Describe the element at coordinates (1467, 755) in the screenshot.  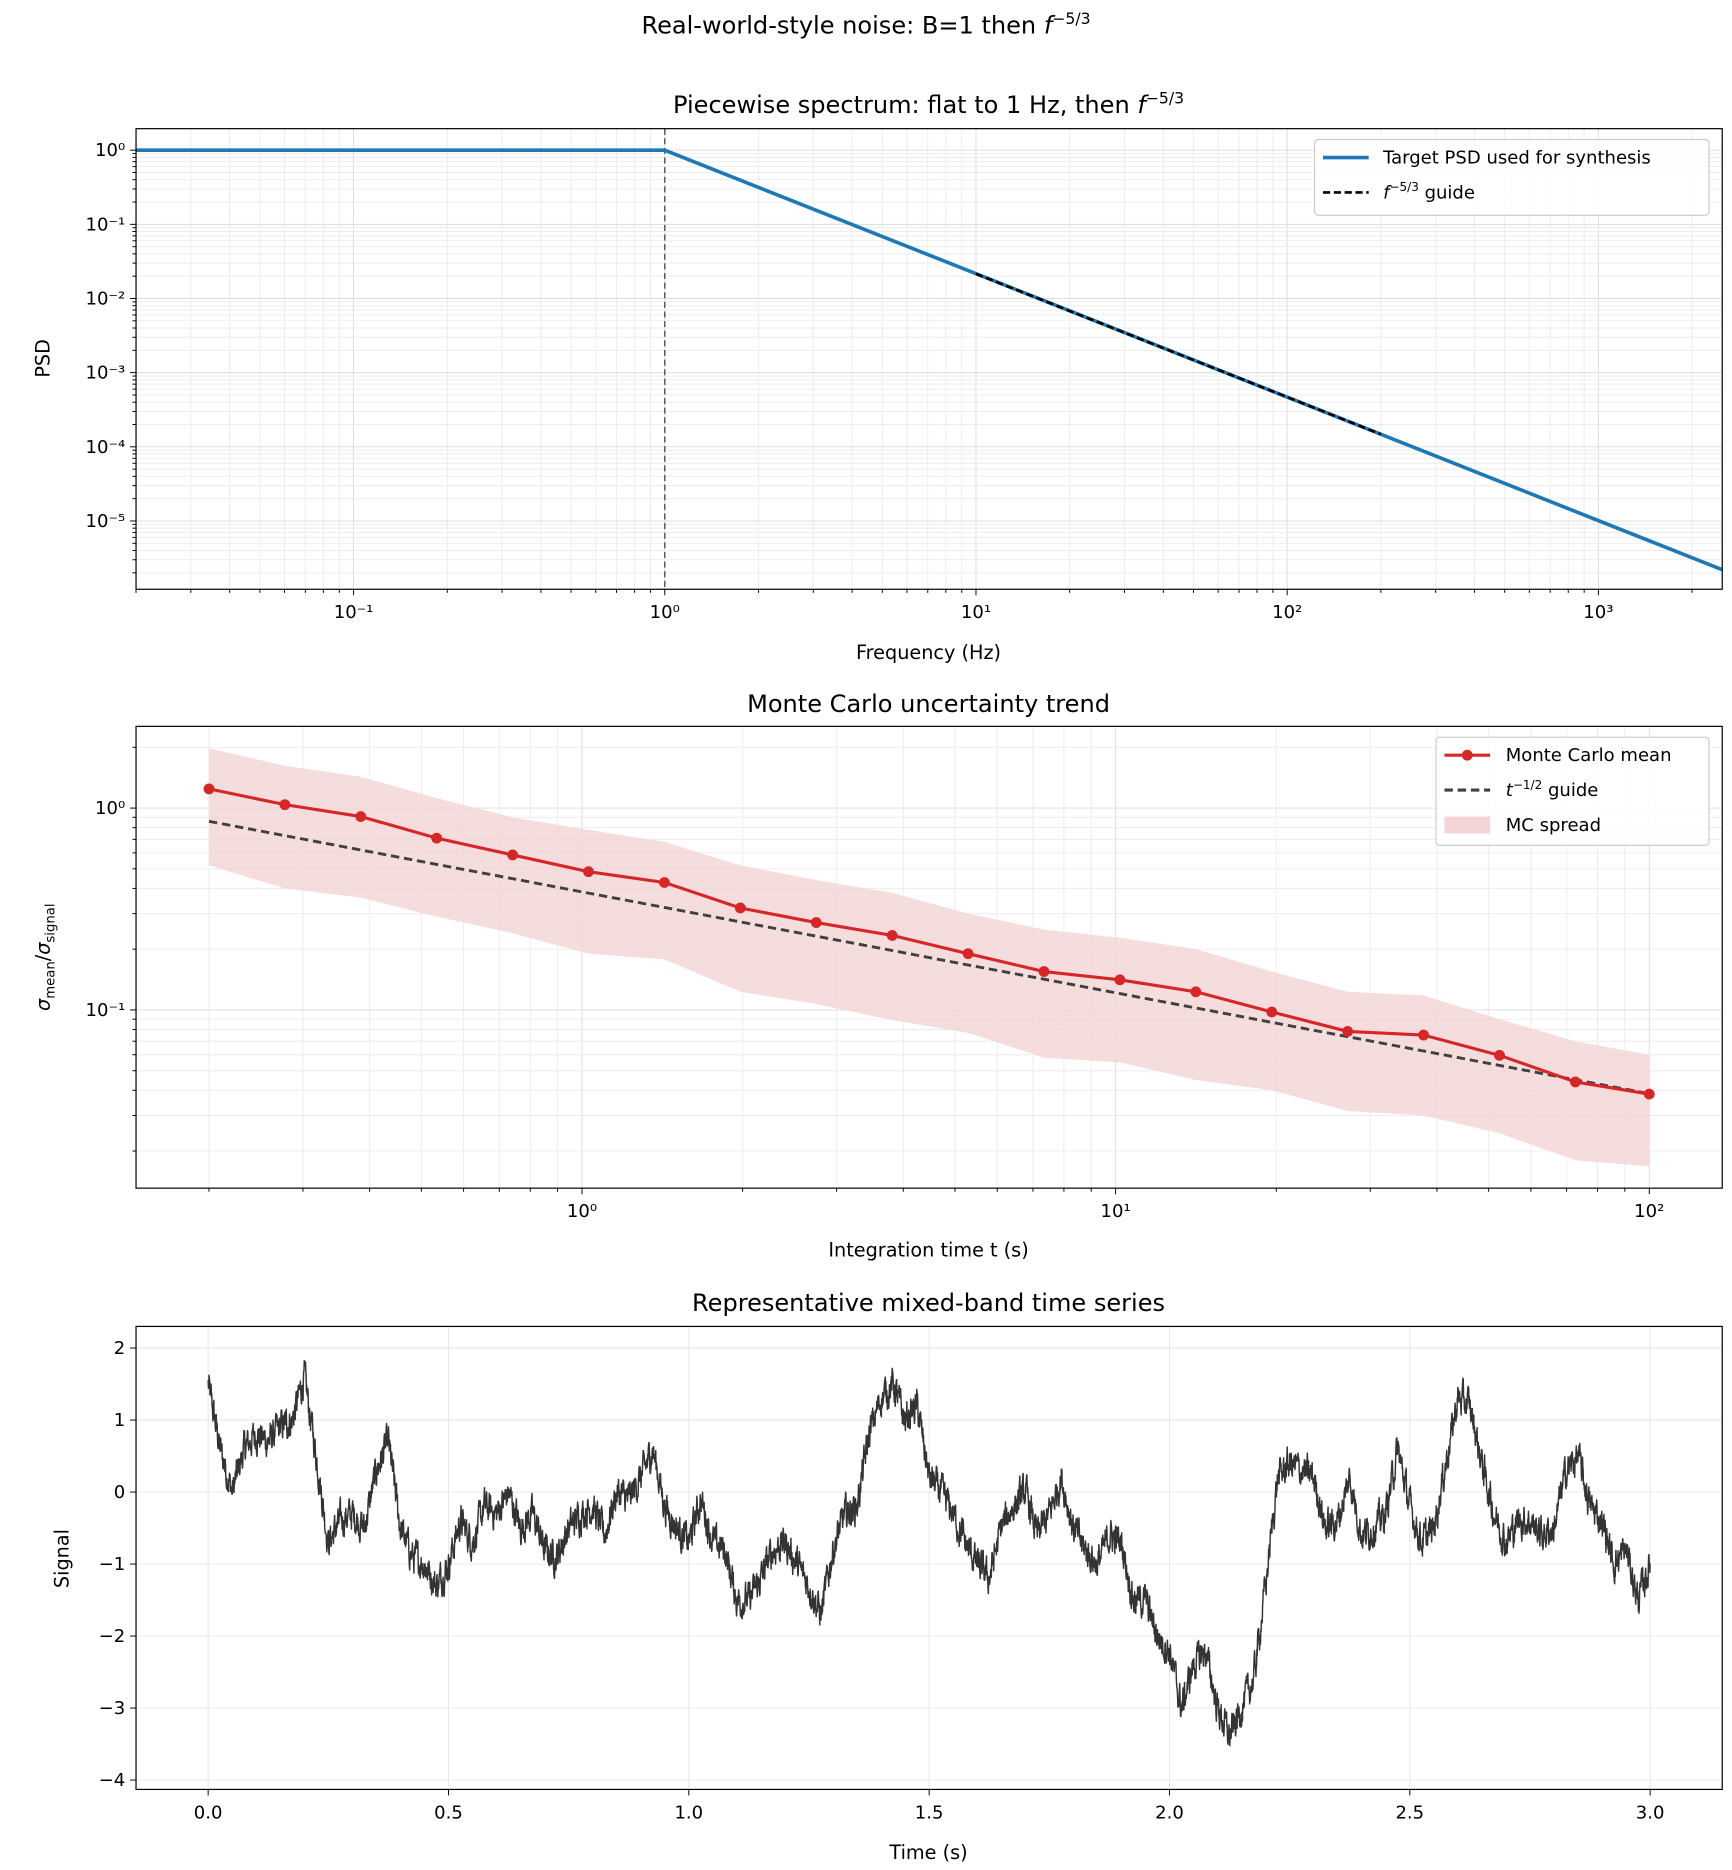
I see `legend-marker` at that location.